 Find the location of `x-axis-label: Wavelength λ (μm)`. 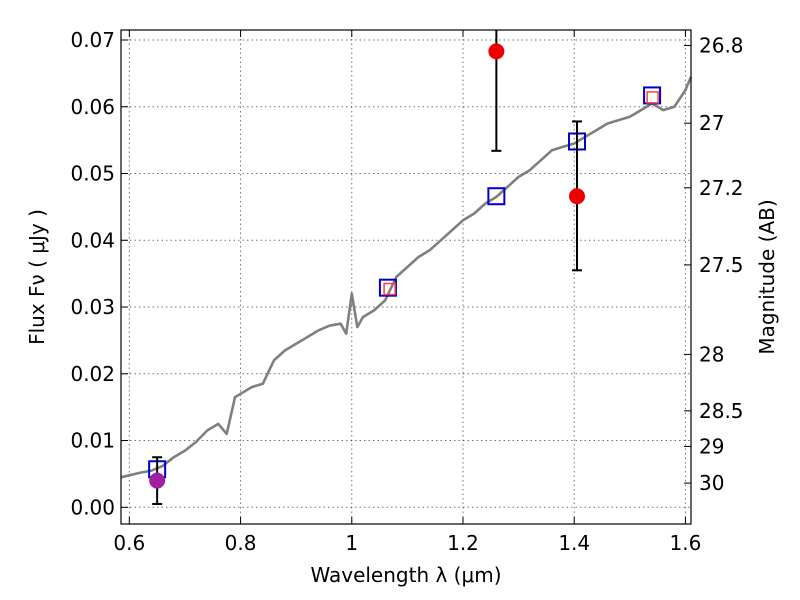

x-axis-label: Wavelength λ (μm) is located at coordinates (405, 575).